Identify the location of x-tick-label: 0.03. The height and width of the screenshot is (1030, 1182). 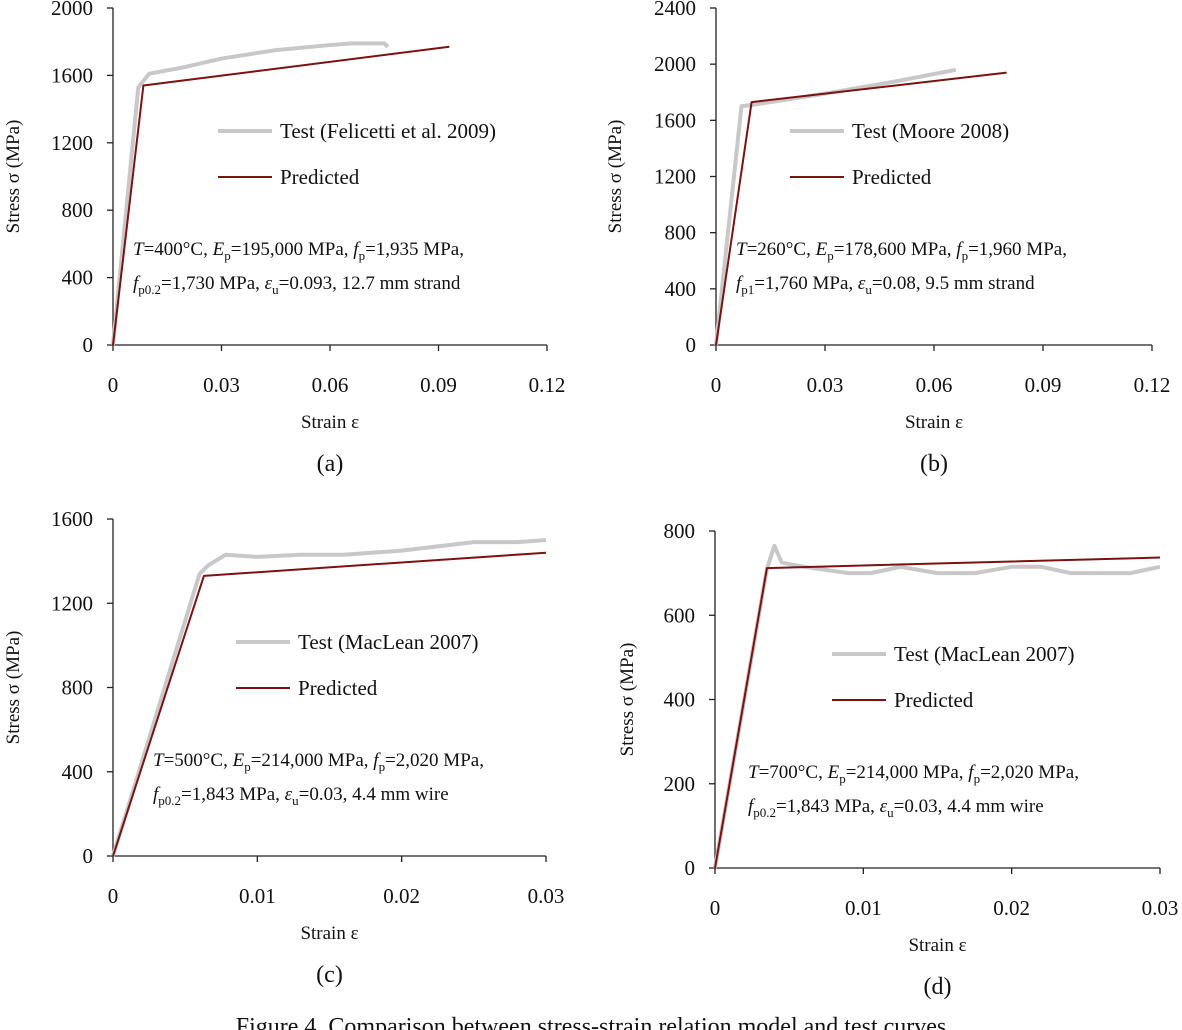
(221, 385).